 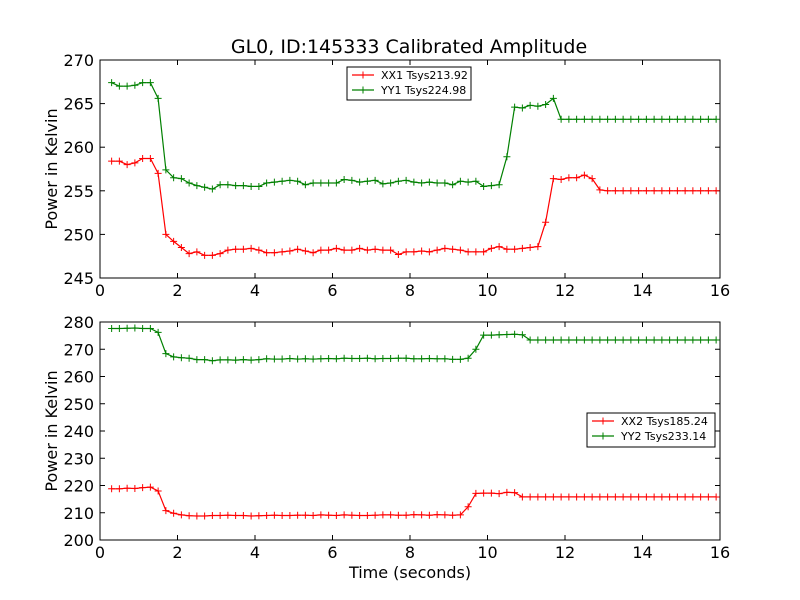 I want to click on y-tick-label: 270, so click(x=78, y=60).